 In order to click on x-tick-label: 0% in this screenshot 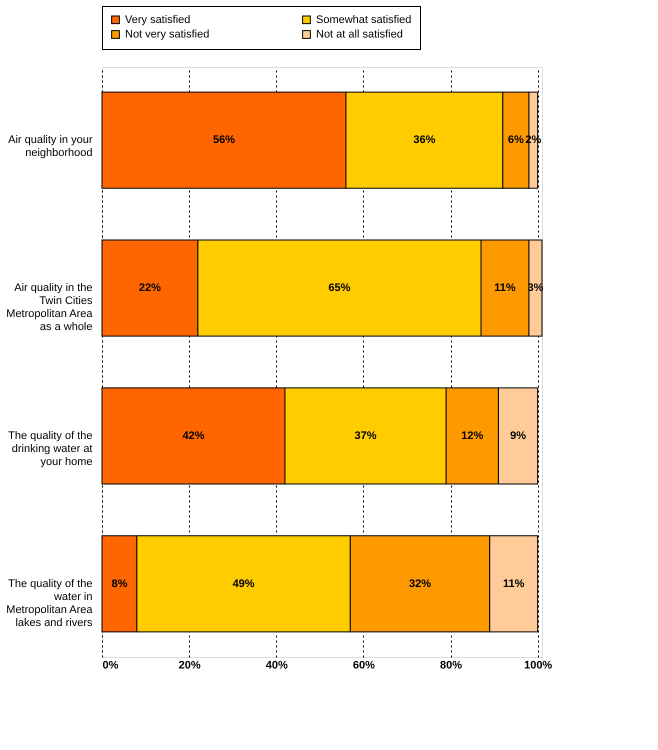, I will do `click(110, 666)`.